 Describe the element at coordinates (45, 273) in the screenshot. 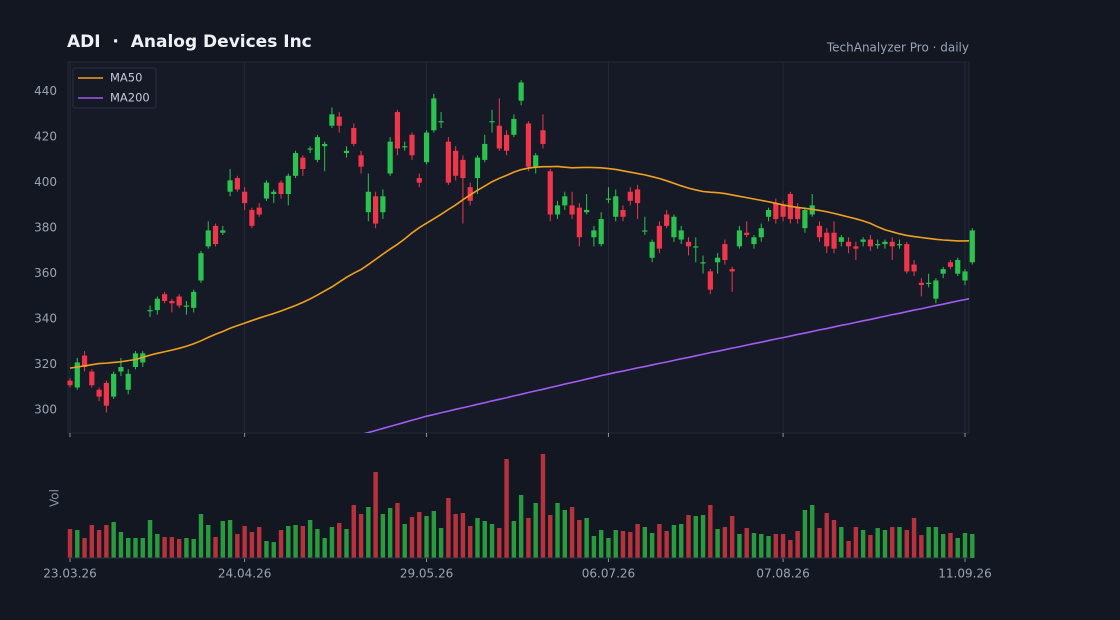

I see `y-tick-label: 360` at that location.